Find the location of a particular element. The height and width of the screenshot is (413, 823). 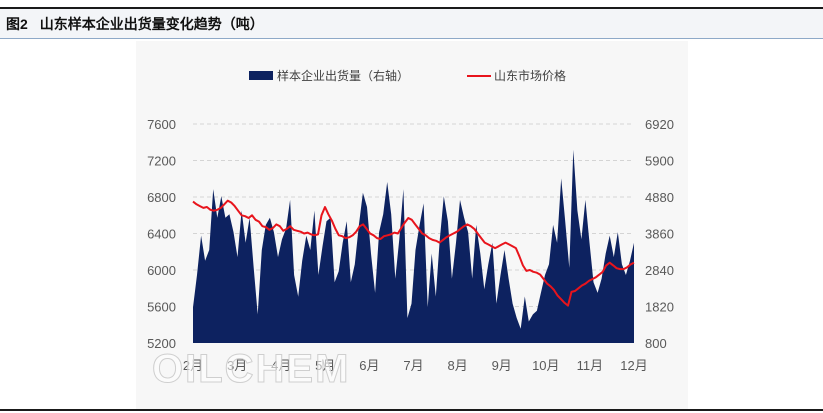

figure-label: 图2 is located at coordinates (17, 24).